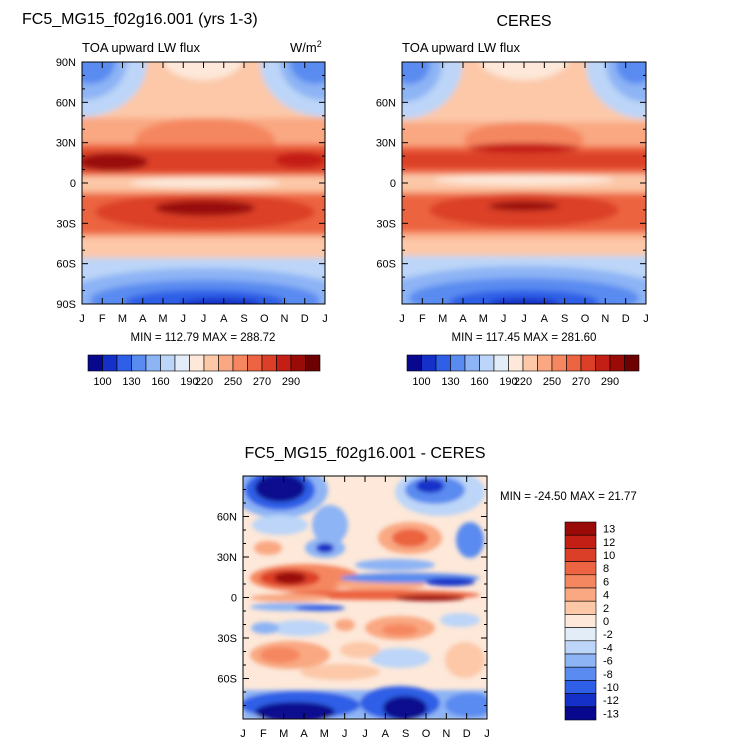 The width and height of the screenshot is (733, 751). Describe the element at coordinates (306, 47) in the screenshot. I see `units-label: W/m2` at that location.